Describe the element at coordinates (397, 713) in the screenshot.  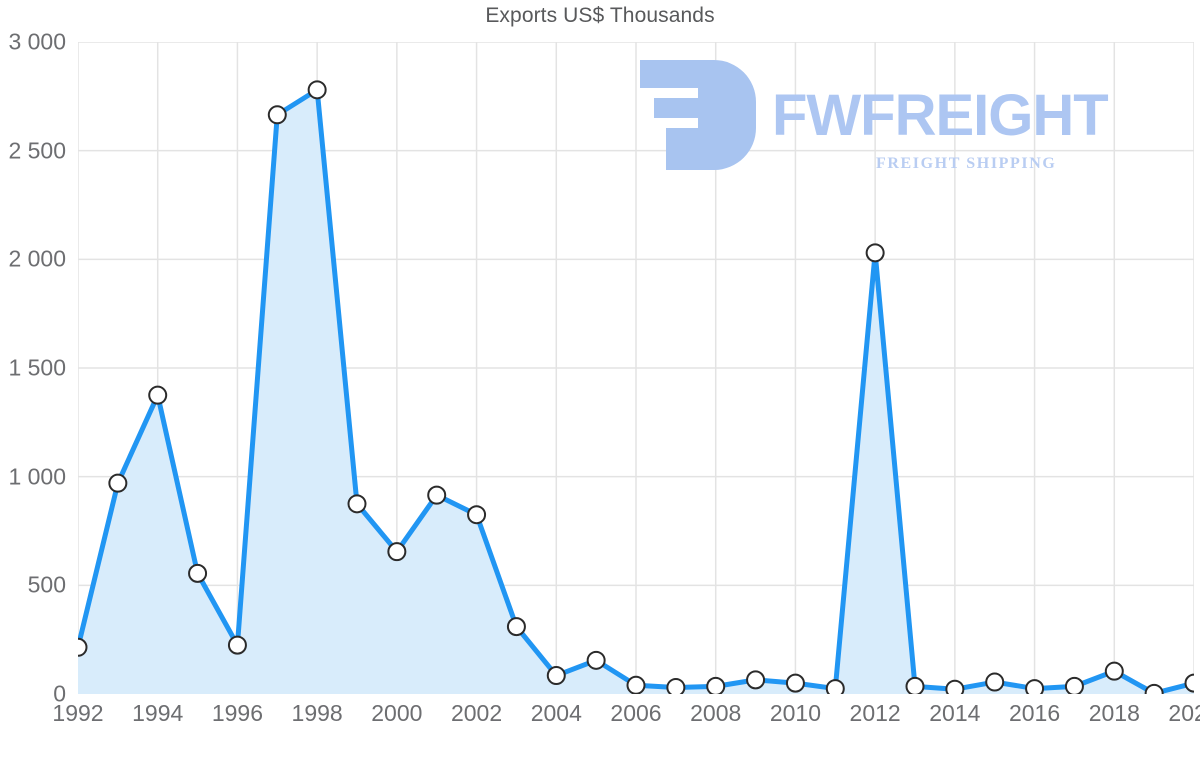
I see `x-tick-label: 2000` at that location.